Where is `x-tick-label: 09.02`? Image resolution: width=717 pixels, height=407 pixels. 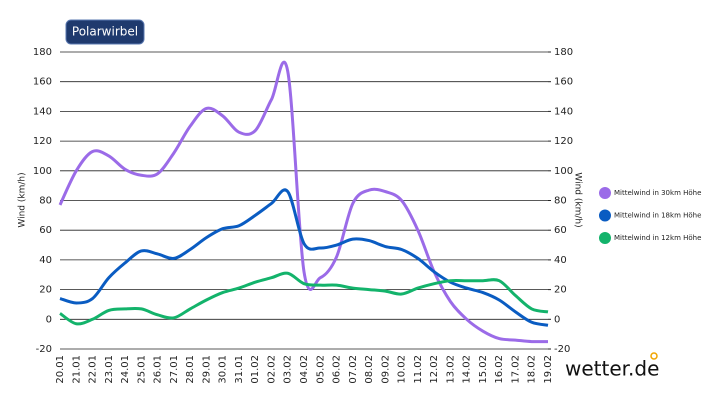 x-tick-label: 09.02 is located at coordinates (385, 369).